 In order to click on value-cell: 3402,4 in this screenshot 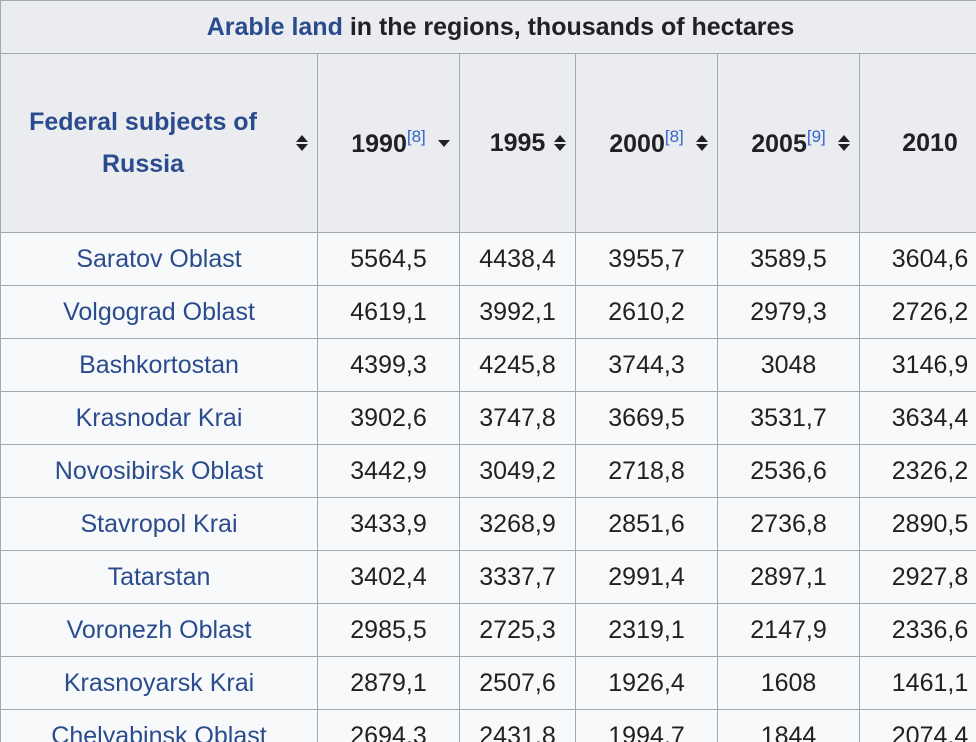, I will do `click(388, 577)`.